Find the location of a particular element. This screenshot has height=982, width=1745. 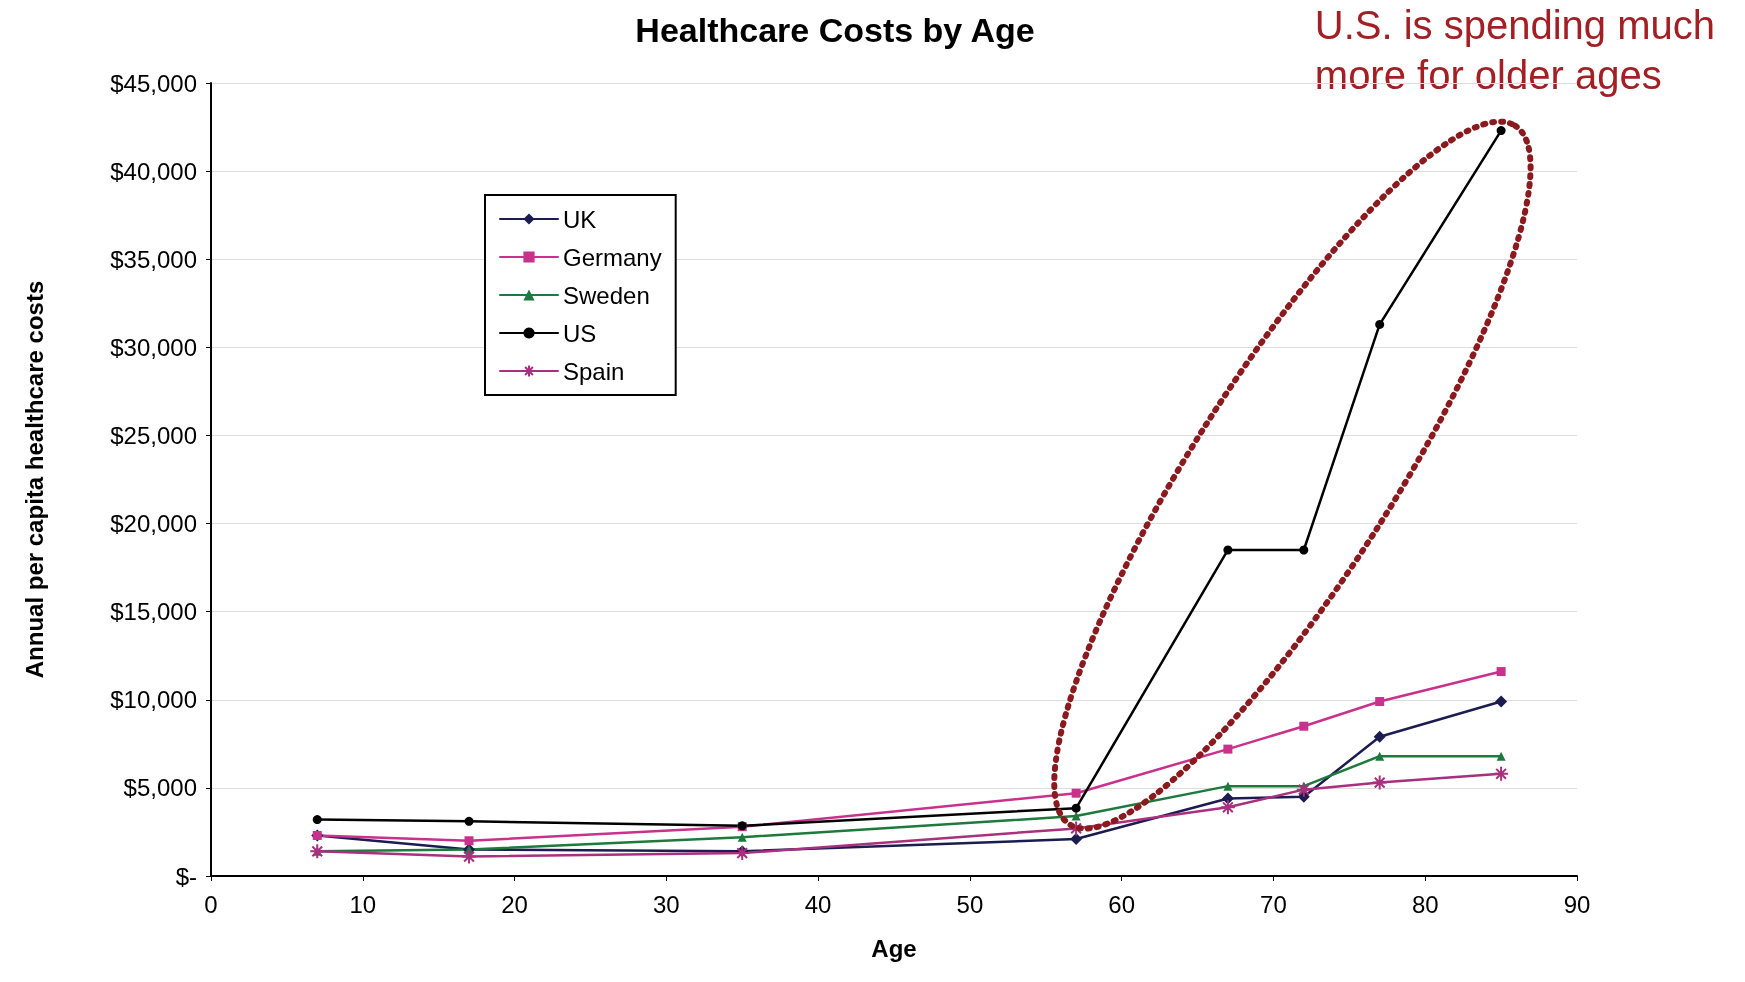

legend-label: Sweden is located at coordinates (606, 295).